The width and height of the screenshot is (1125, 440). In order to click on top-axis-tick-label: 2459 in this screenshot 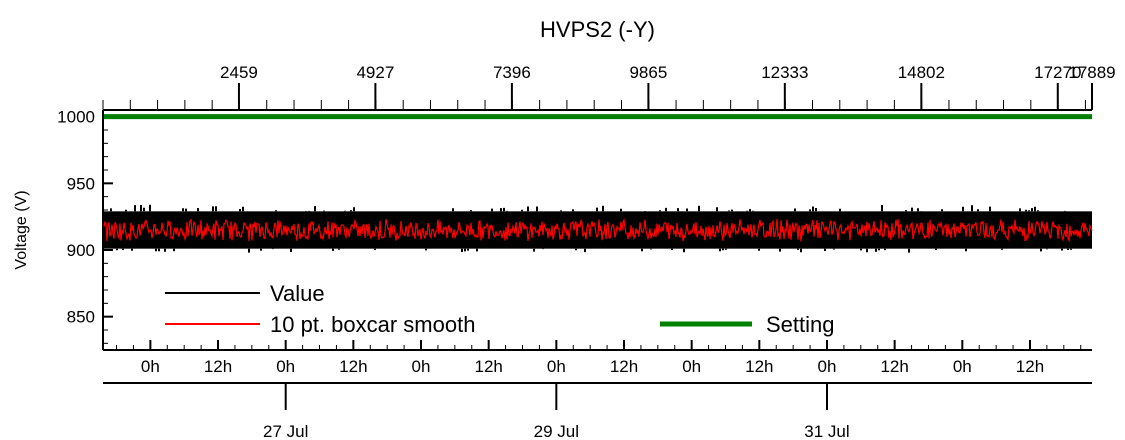, I will do `click(239, 72)`.